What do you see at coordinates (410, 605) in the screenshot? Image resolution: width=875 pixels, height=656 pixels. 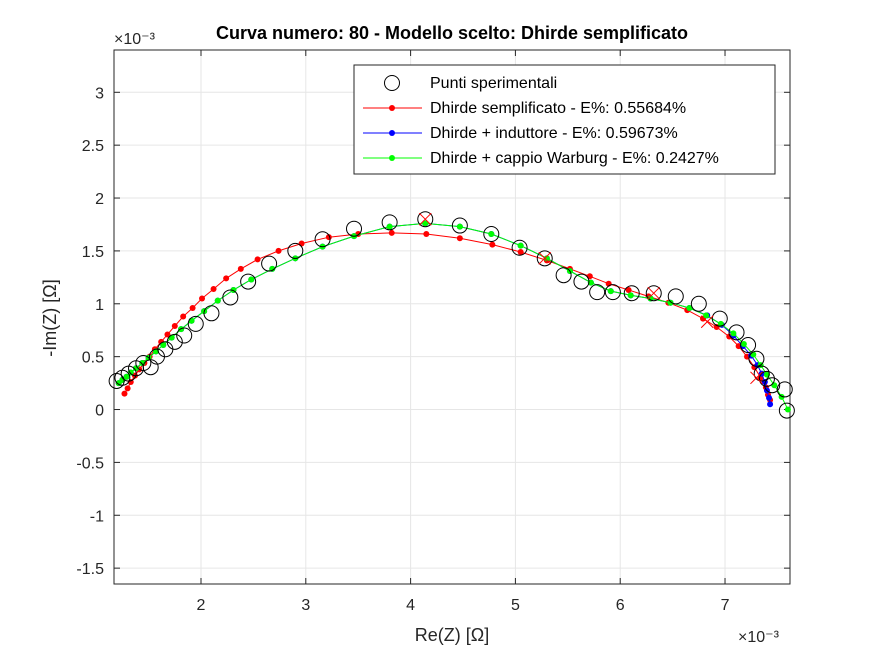 I see `x-tick-label: 4` at bounding box center [410, 605].